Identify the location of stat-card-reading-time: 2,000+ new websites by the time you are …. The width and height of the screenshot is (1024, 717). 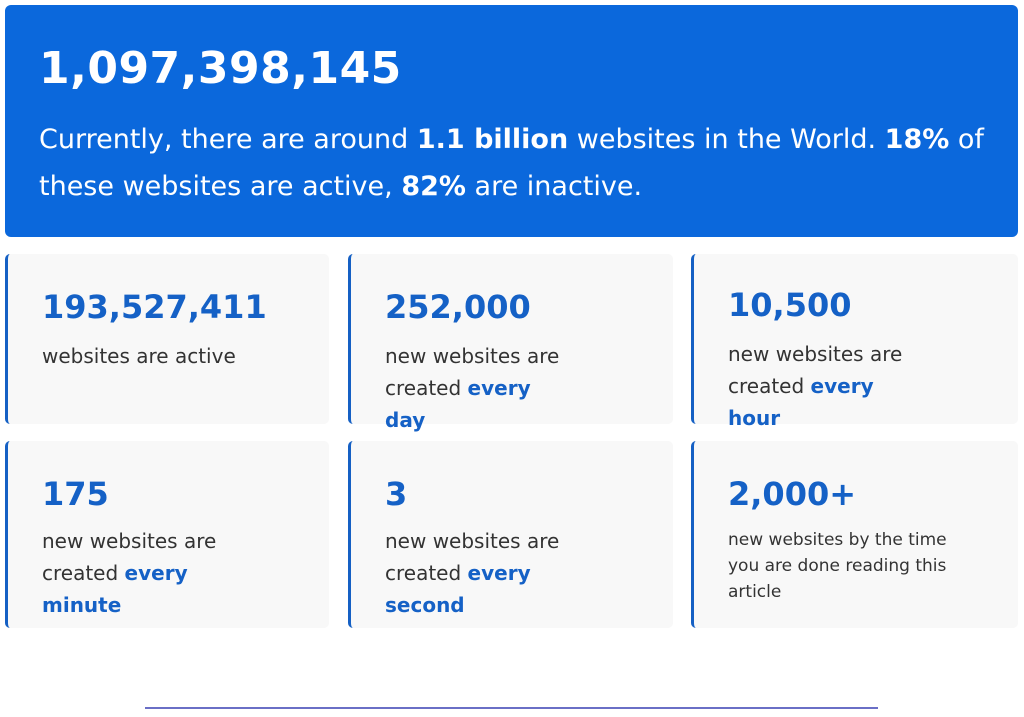
(854, 534).